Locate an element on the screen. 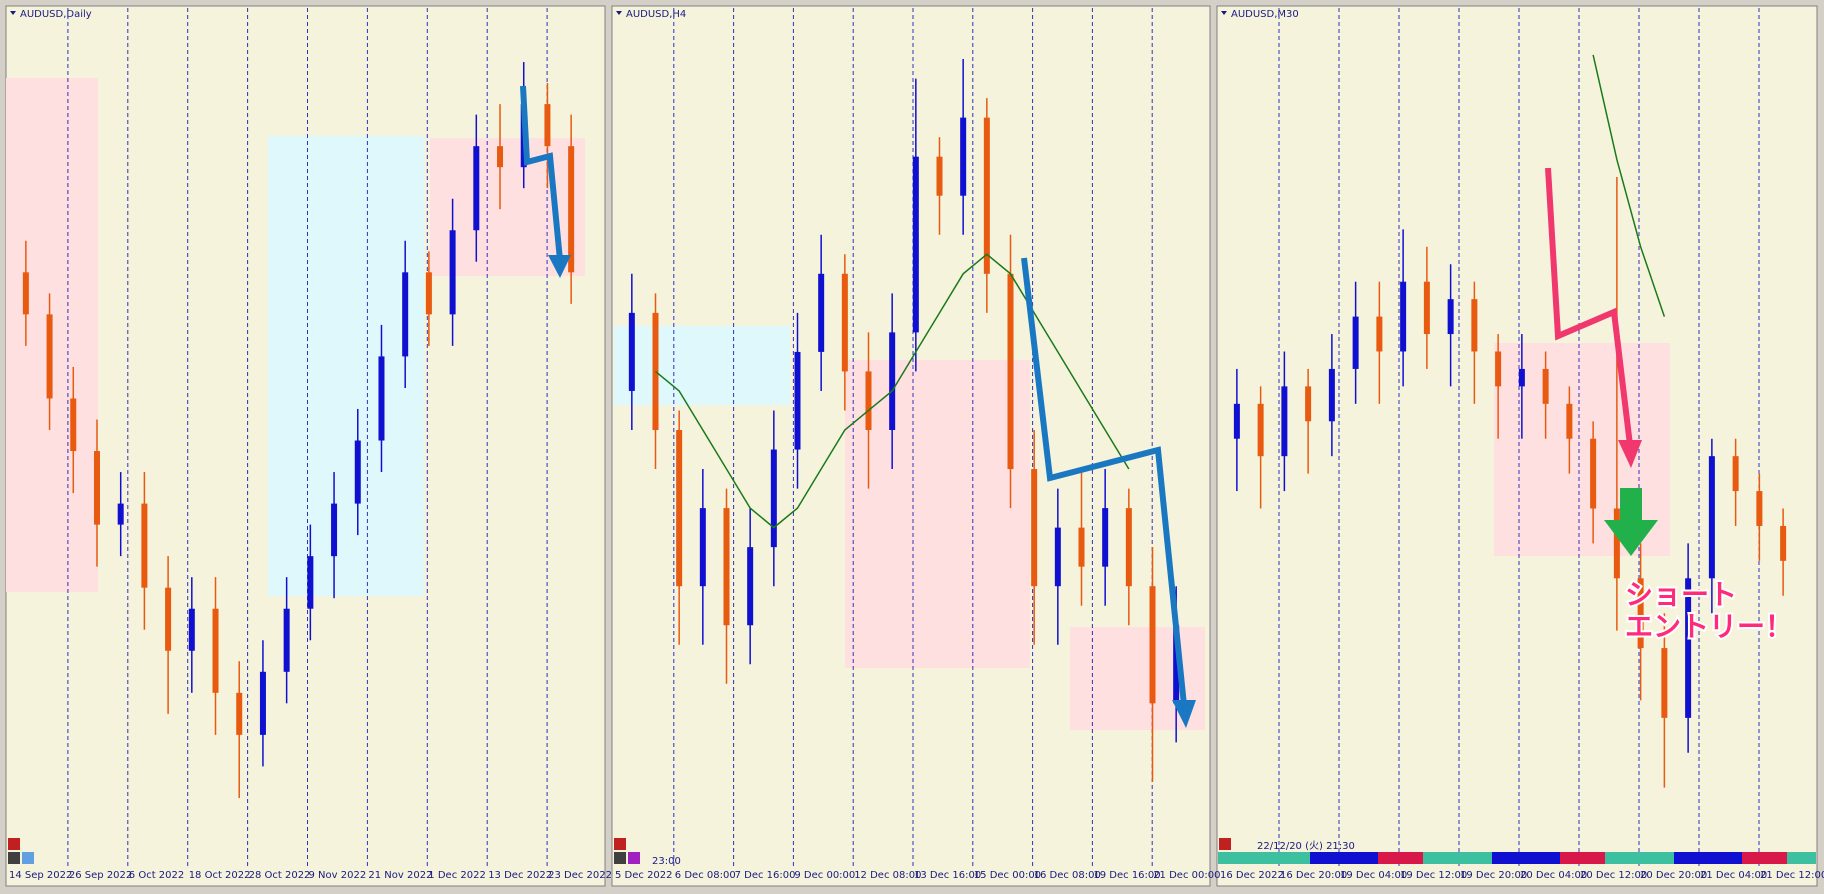 Image resolution: width=1824 pixels, height=894 pixels. x-label: 5 Dec 2022 is located at coordinates (644, 875).